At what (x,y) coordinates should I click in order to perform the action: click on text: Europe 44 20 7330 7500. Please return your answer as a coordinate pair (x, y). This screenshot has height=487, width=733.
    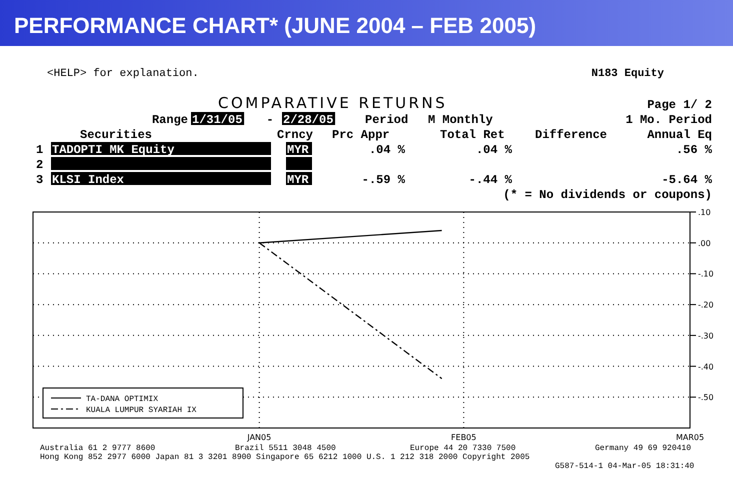
    Looking at the image, I should click on (463, 448).